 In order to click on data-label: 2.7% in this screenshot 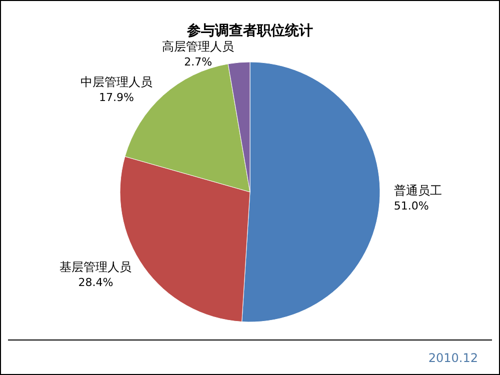, I will do `click(198, 62)`.